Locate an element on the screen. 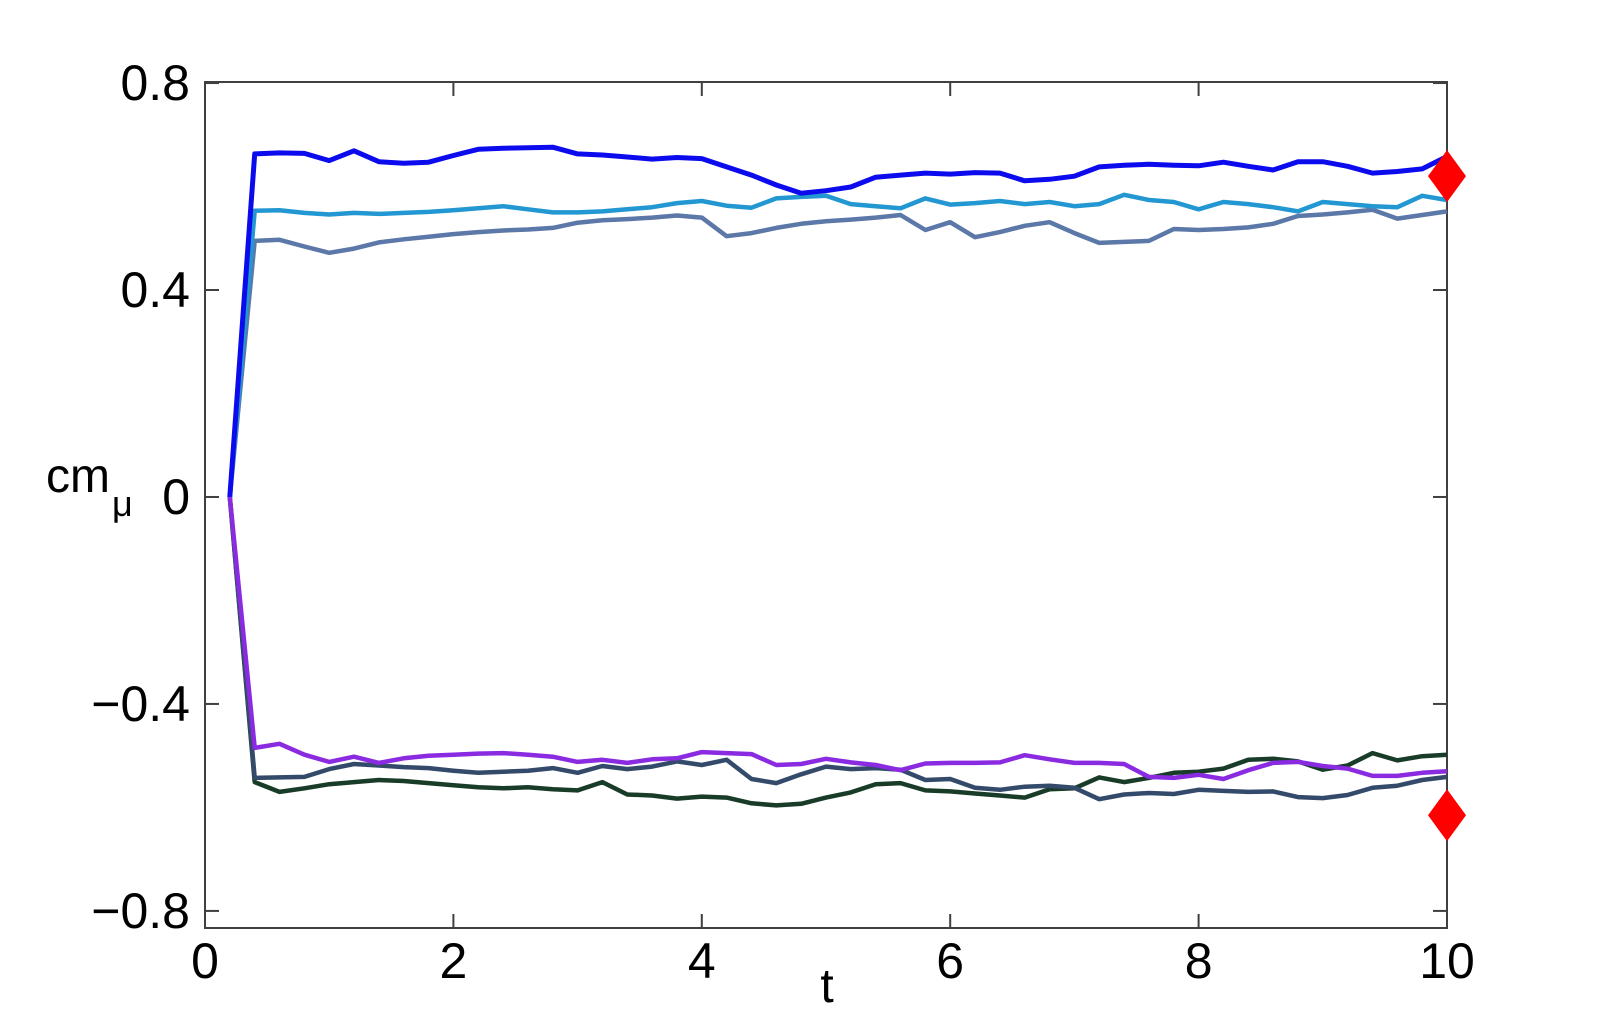 The width and height of the screenshot is (1606, 1035). end-markers is located at coordinates (1447, 496).